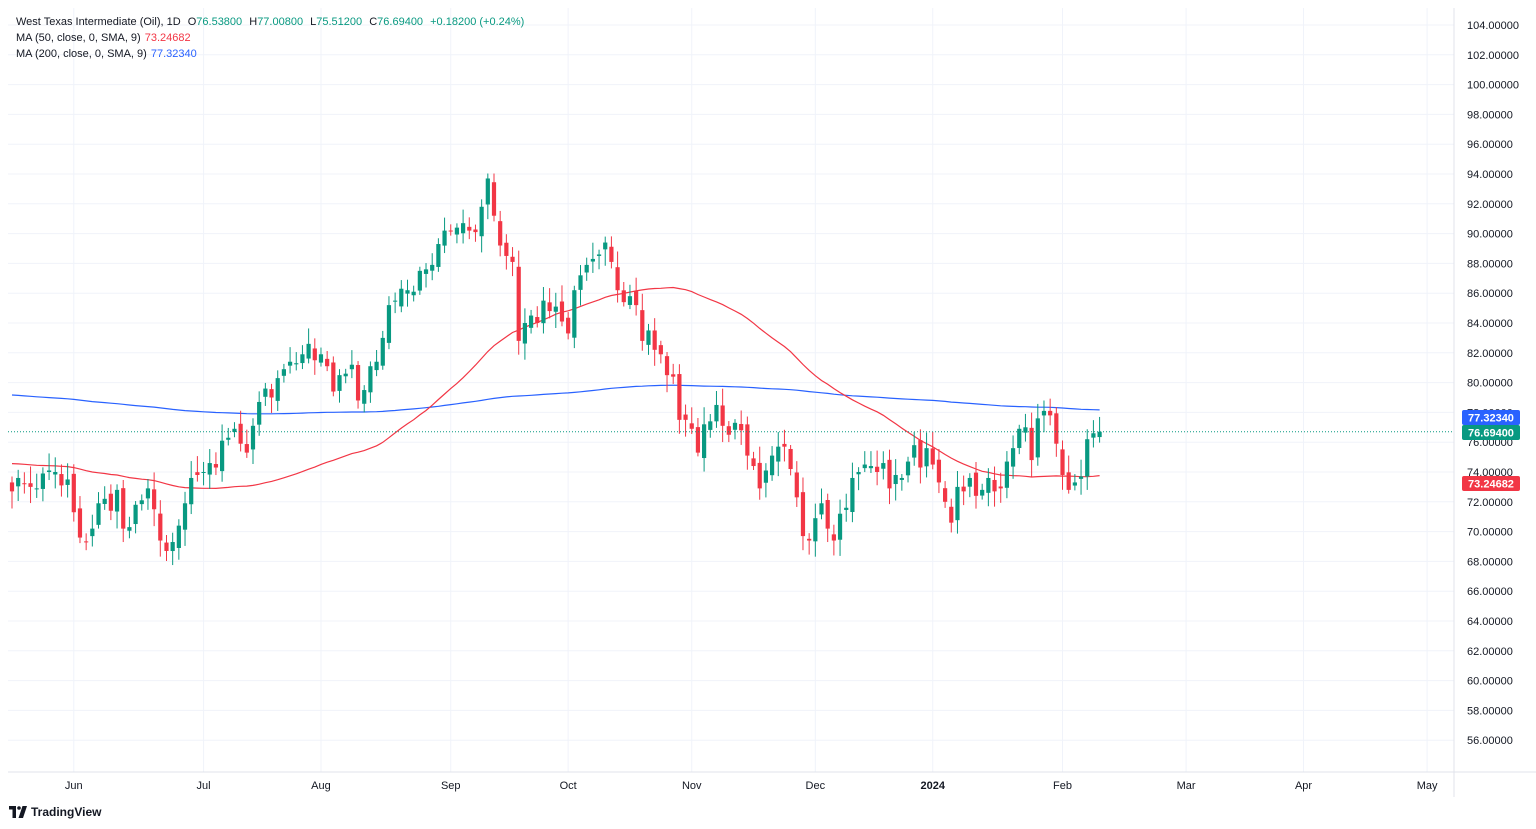 This screenshot has width=1536, height=829. I want to click on x-tick-label: Feb, so click(1062, 786).